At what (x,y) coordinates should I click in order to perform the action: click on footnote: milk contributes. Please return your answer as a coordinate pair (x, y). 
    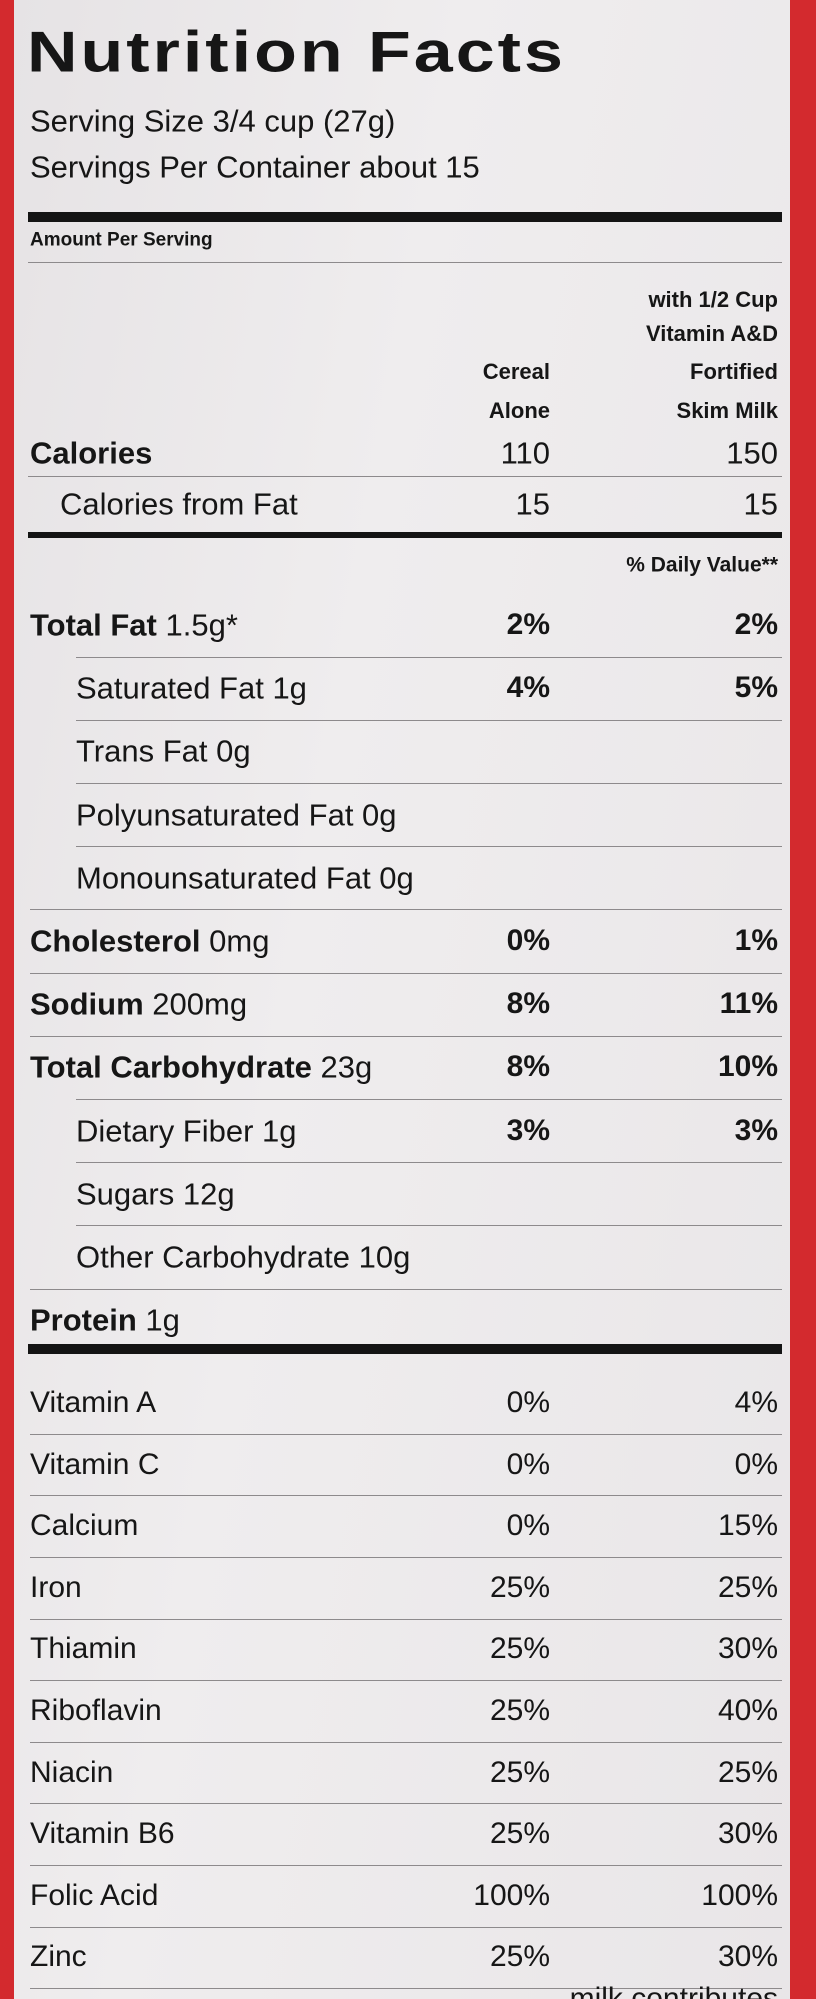
    Looking at the image, I should click on (673, 1990).